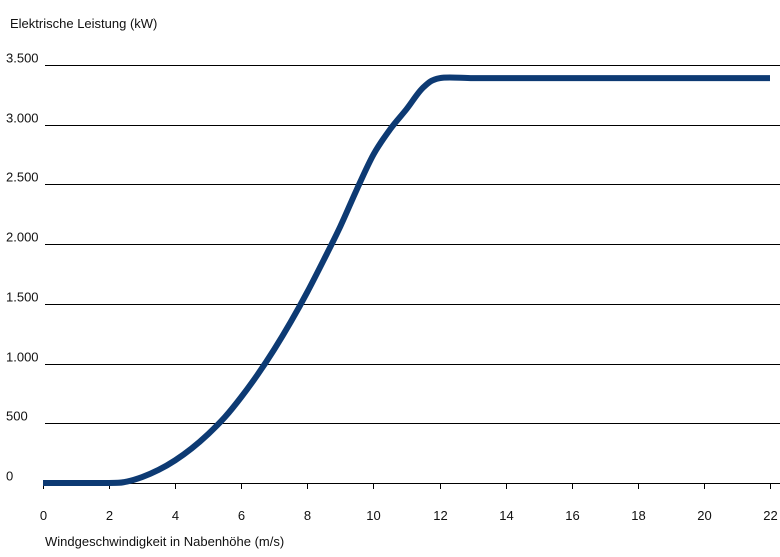  I want to click on x-axis-label: Windgeschwindigkeit in Nabenhöhe (m/s), so click(164, 541).